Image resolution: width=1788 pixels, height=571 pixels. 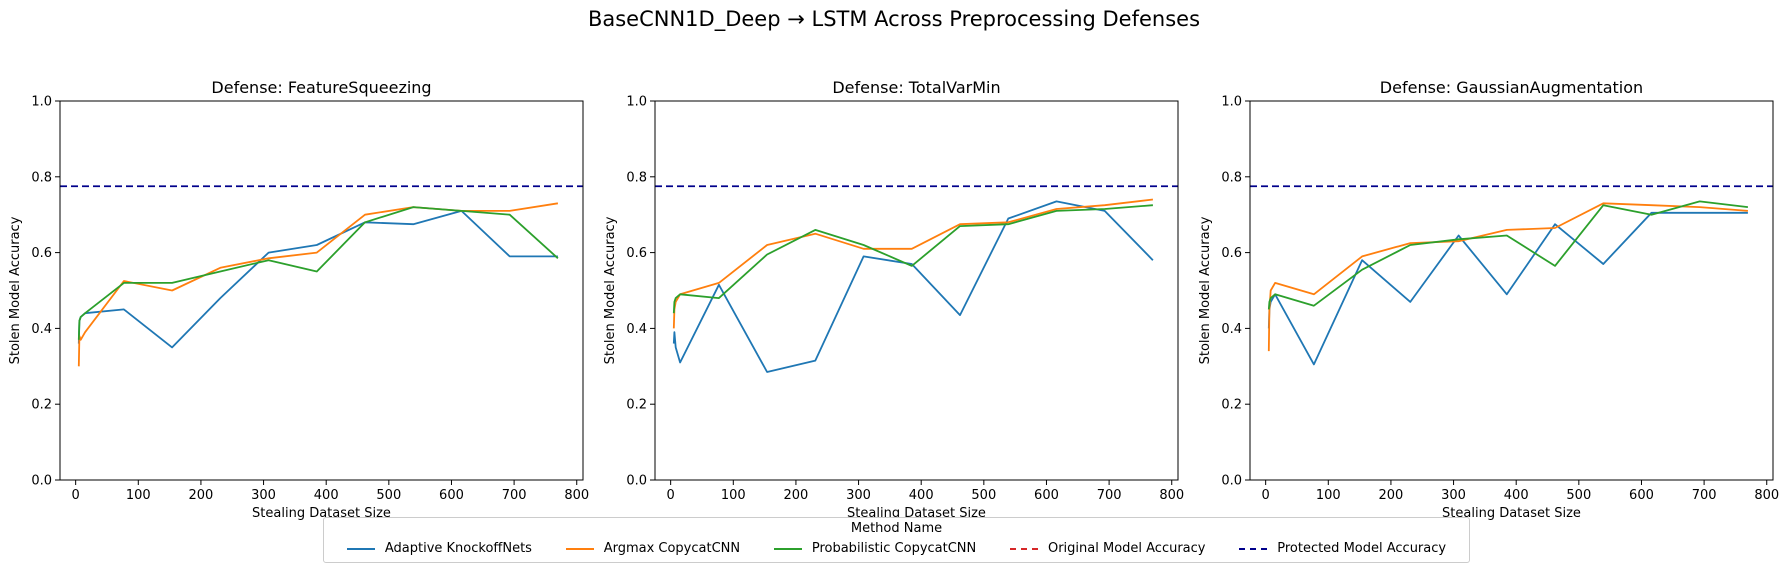 I want to click on x-axis-label: Stealing Dataset Size, so click(x=1511, y=513).